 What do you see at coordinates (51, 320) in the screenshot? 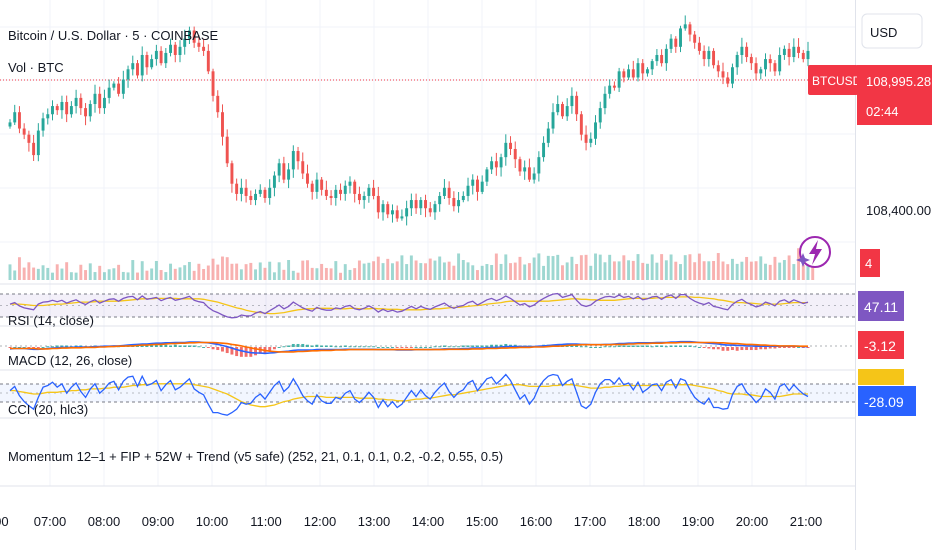
I see `rsi-label: RSI (14, close)` at bounding box center [51, 320].